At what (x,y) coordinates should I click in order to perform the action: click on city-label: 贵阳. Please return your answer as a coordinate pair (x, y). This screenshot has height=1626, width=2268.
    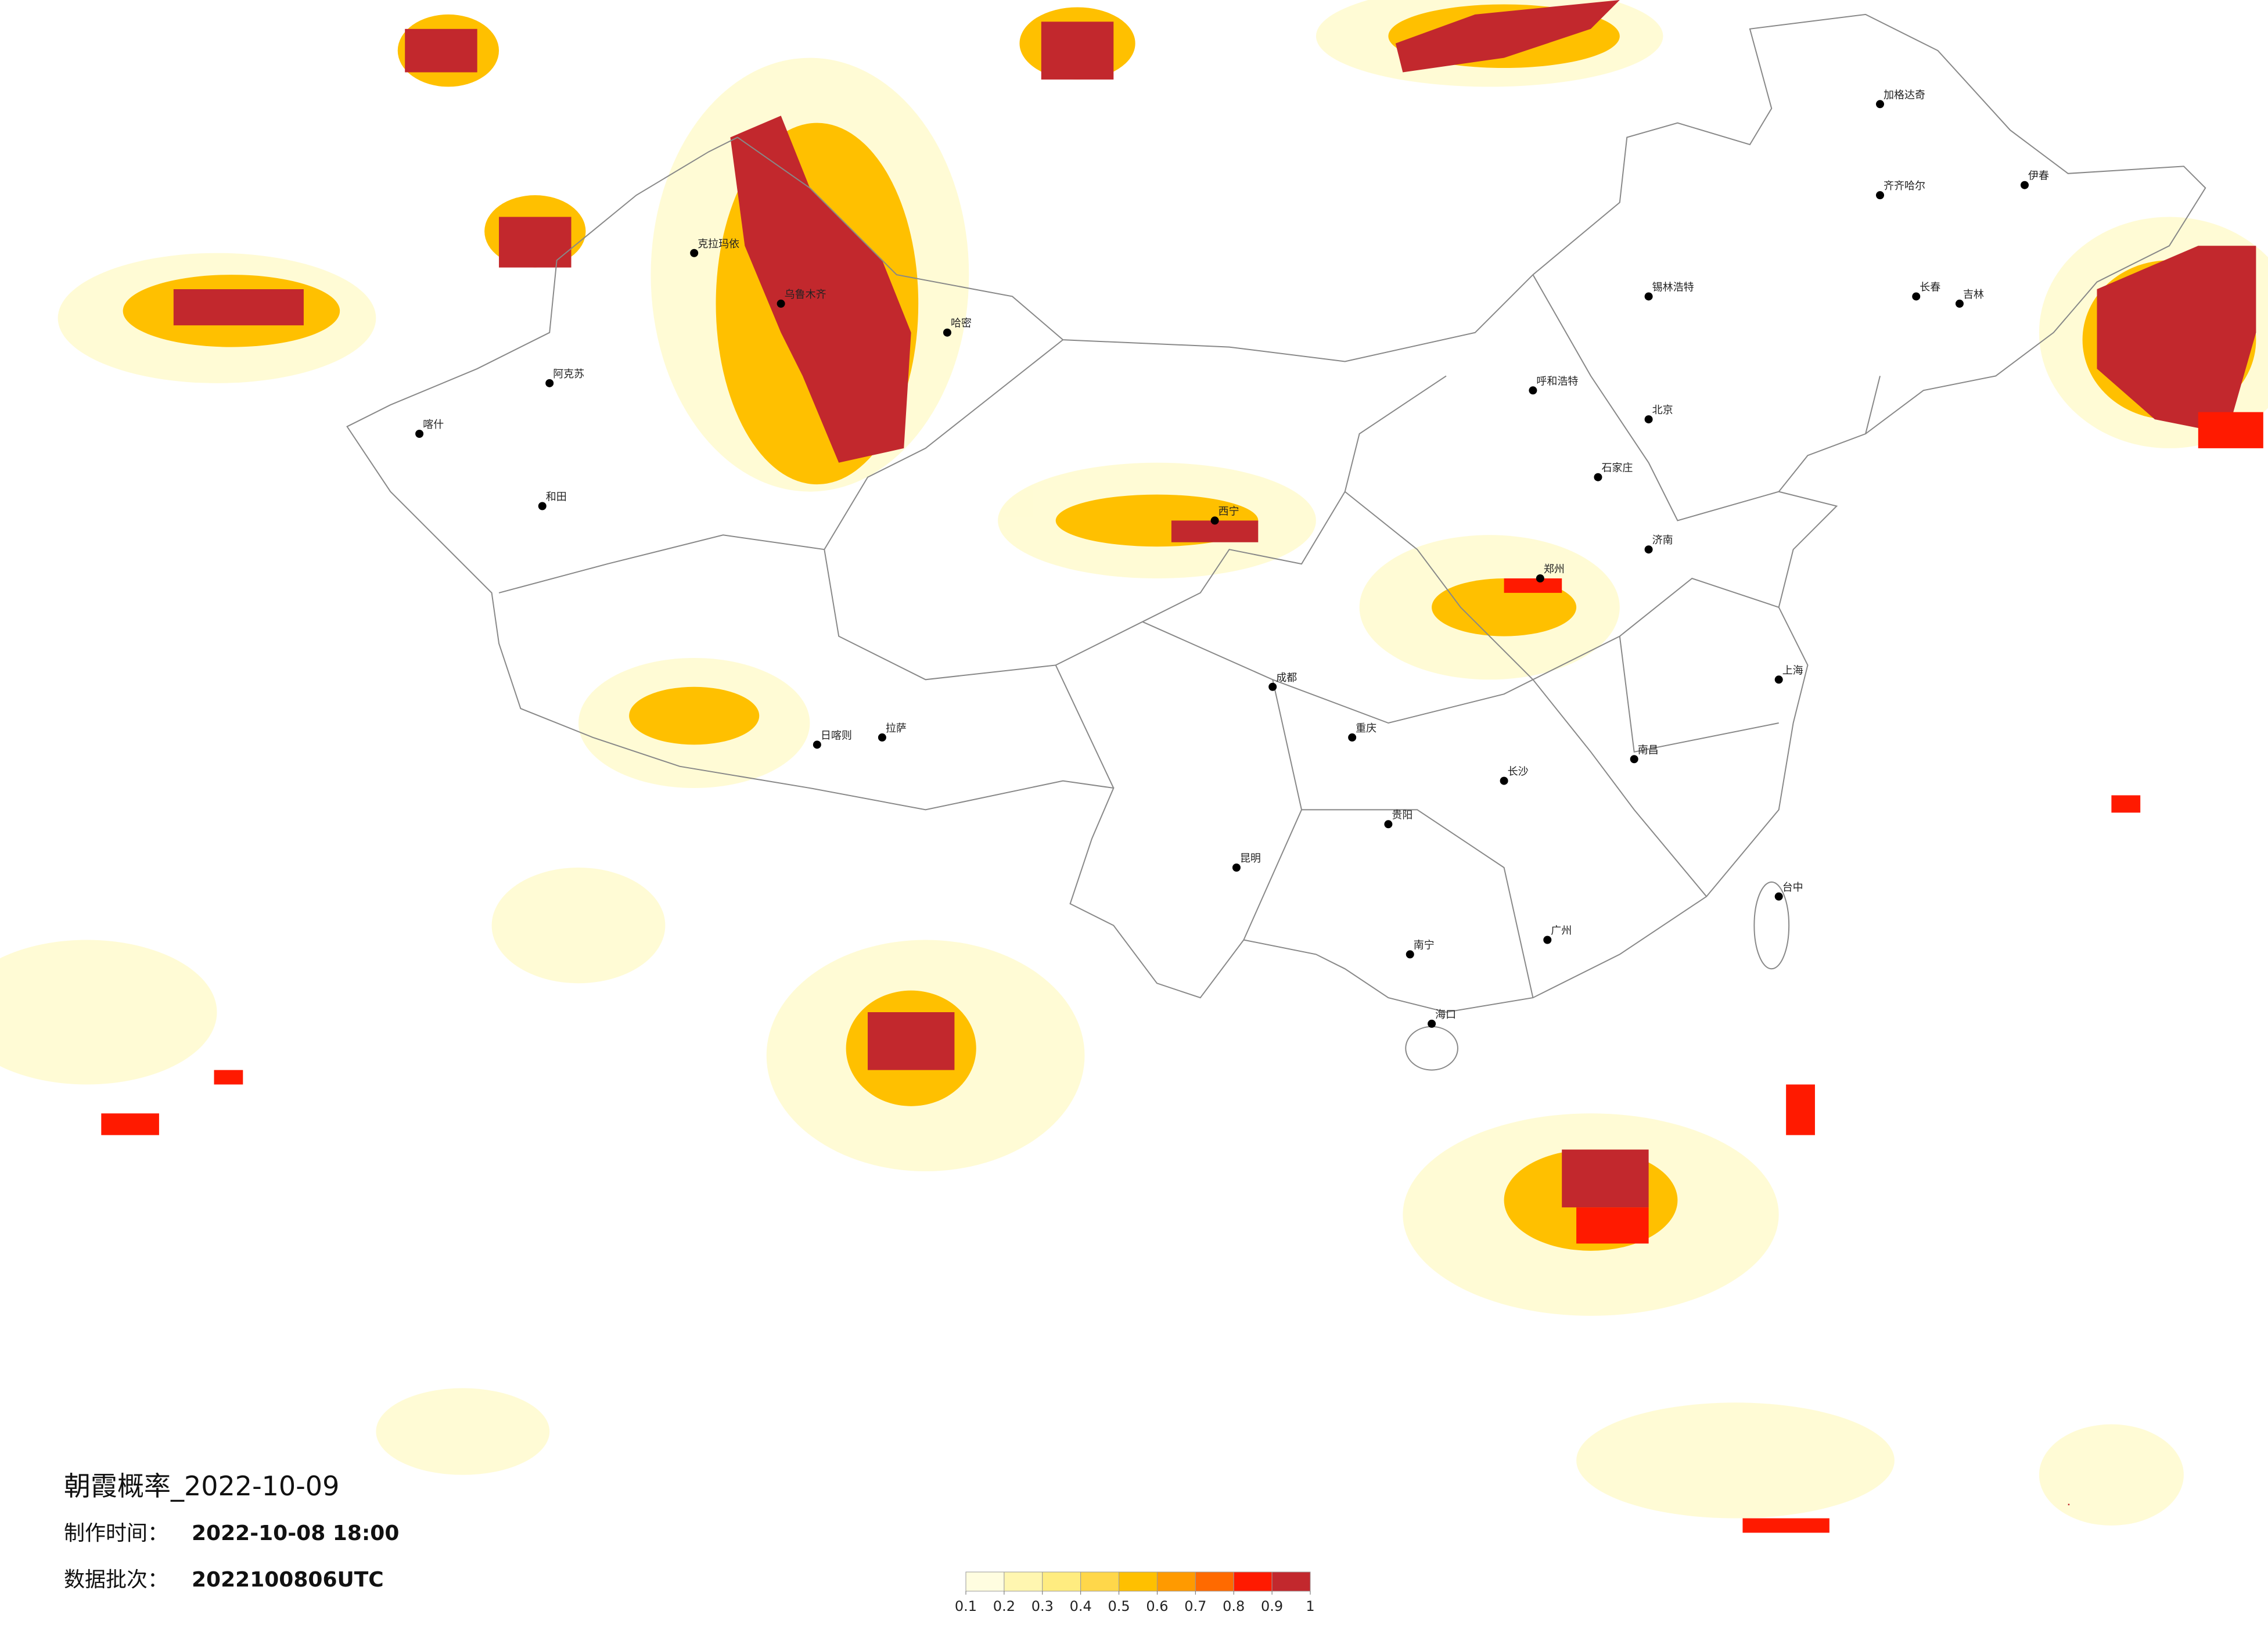
    Looking at the image, I should click on (1402, 815).